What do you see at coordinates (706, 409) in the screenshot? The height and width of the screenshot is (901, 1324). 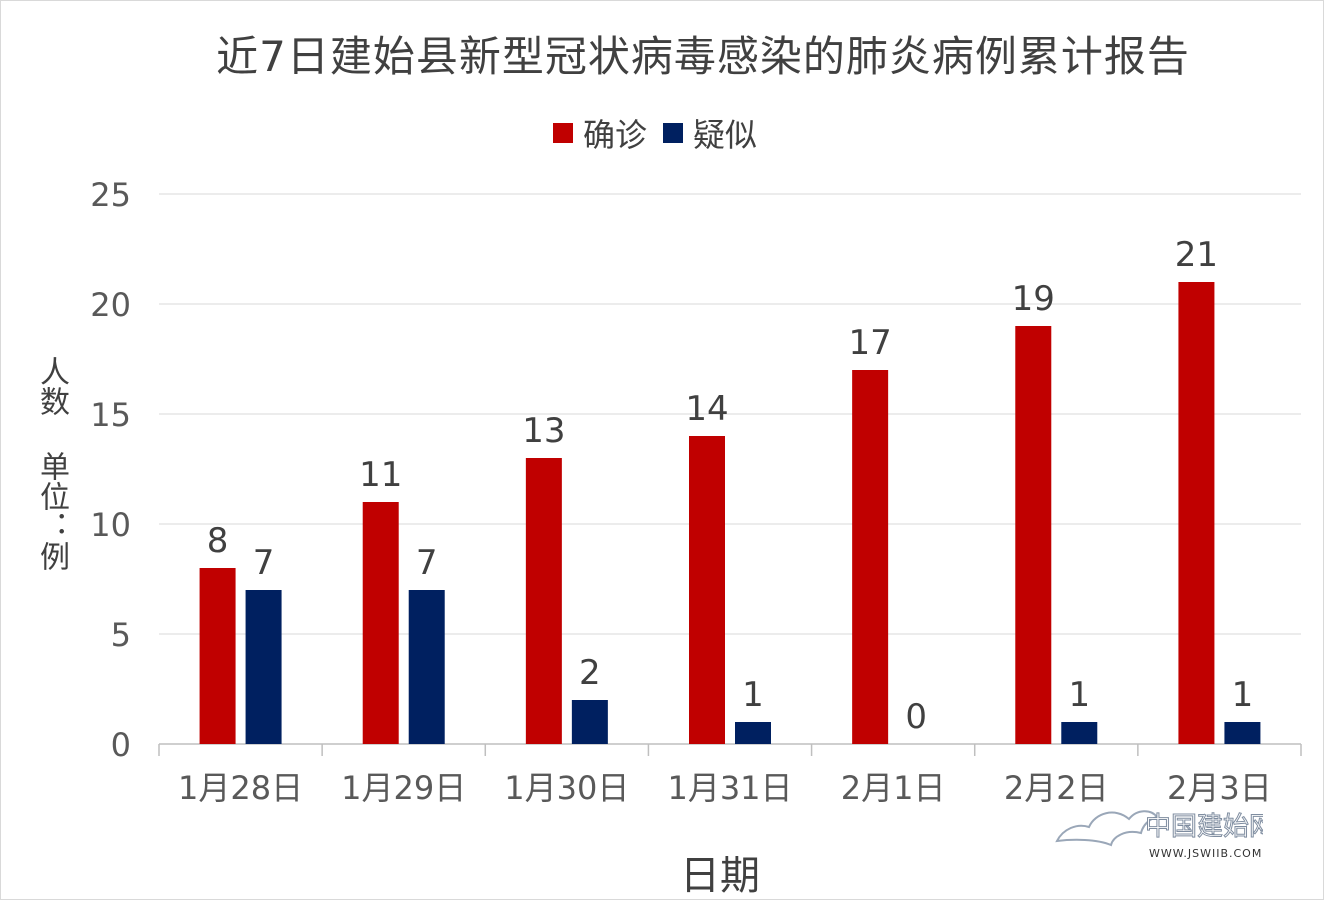 I see `data-label-confirmed: 14` at bounding box center [706, 409].